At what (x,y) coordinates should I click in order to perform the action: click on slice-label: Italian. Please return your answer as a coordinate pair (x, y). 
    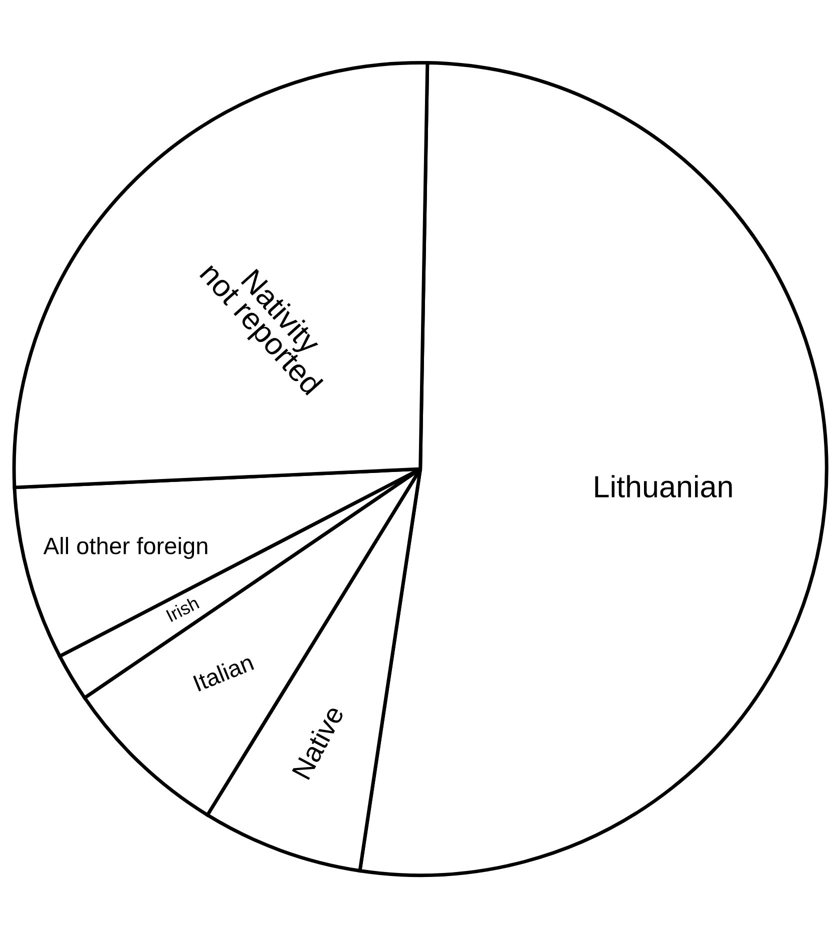
    Looking at the image, I should click on (223, 672).